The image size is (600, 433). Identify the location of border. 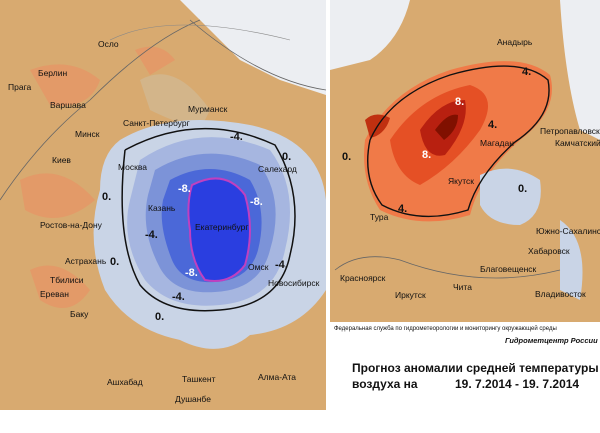
(447, 267).